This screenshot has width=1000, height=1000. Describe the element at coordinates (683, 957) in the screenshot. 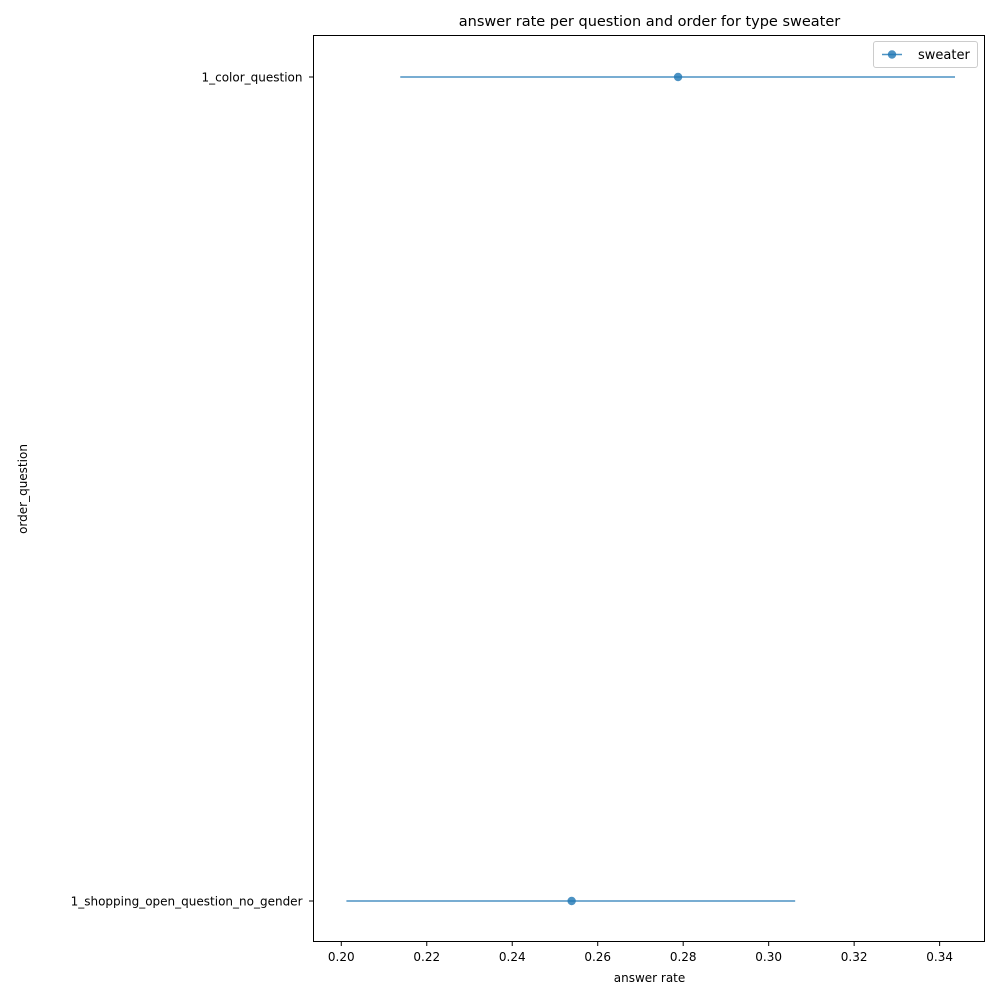

I see `x-tick-label: 0.28` at that location.